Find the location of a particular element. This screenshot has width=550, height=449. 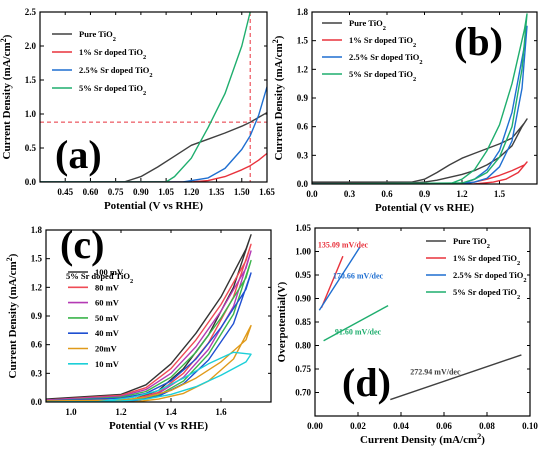

x-tick-label: 0.6 is located at coordinates (387, 194).